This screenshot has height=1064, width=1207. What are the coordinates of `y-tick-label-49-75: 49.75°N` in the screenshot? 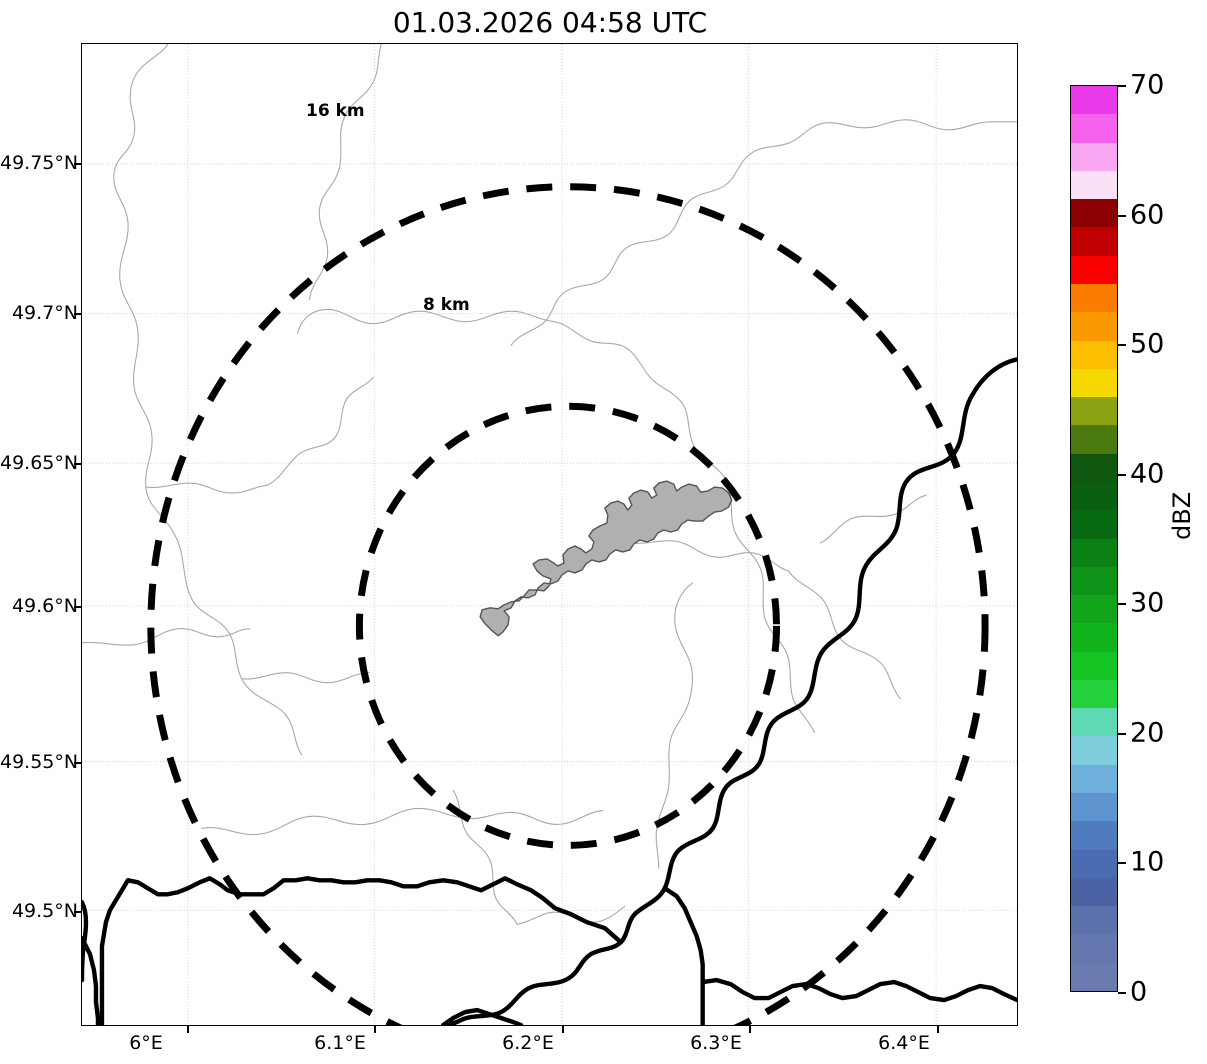 It's located at (39, 163).